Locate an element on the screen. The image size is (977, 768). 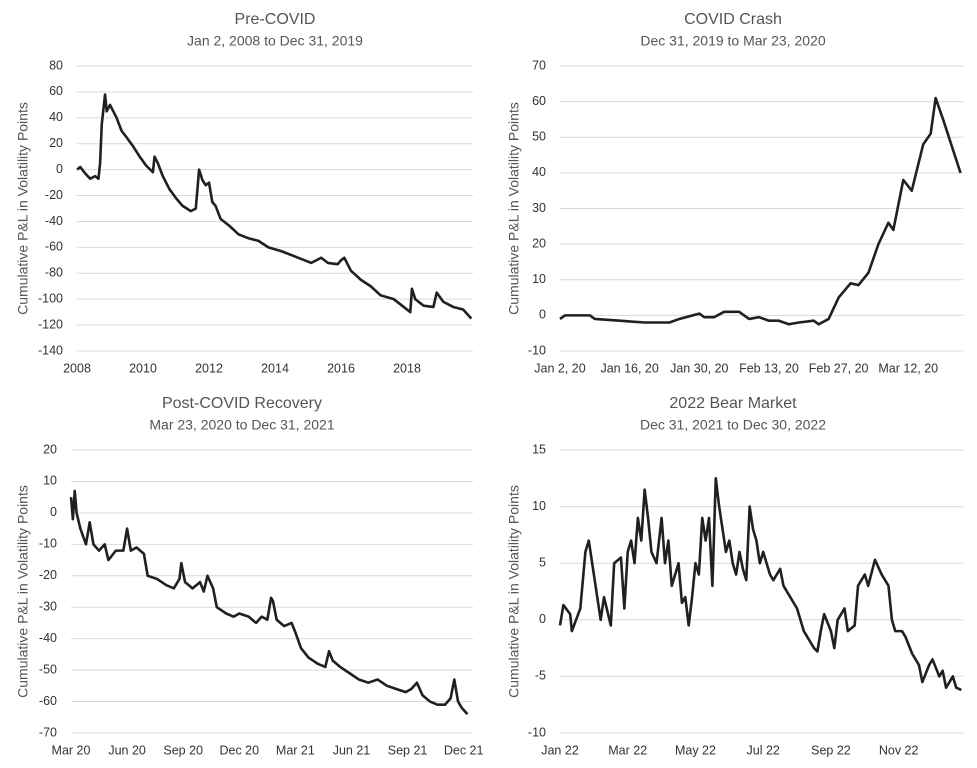
x-tick-label: Jan 16, 20 is located at coordinates (629, 368).